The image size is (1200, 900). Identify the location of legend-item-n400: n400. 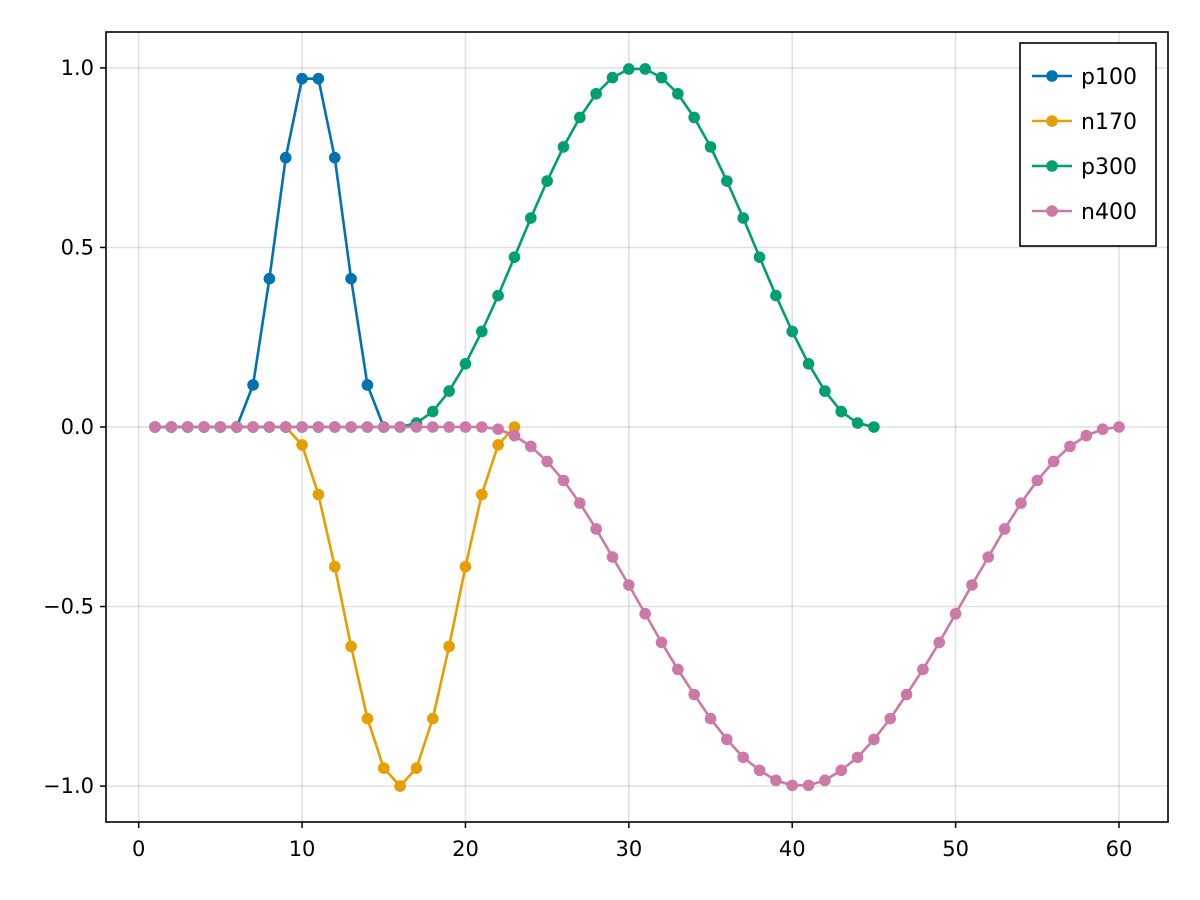
(1084, 212).